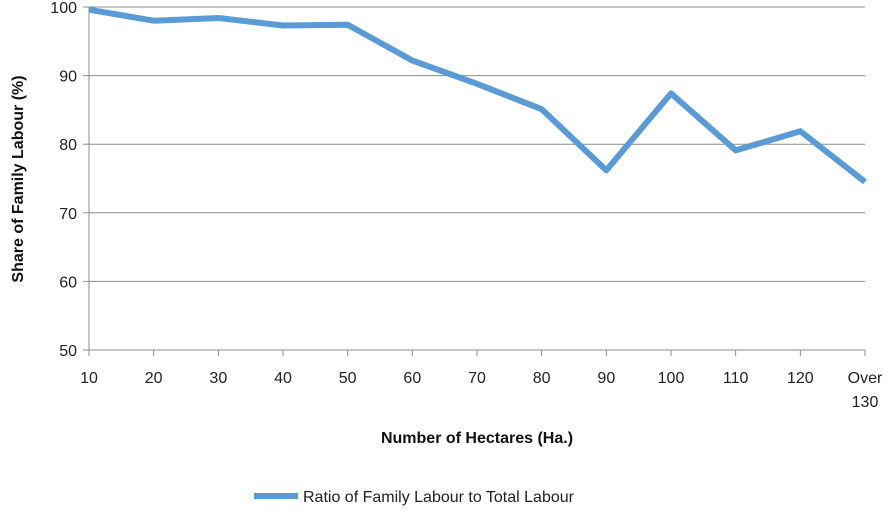  What do you see at coordinates (154, 378) in the screenshot?
I see `x-tick-label: 20` at bounding box center [154, 378].